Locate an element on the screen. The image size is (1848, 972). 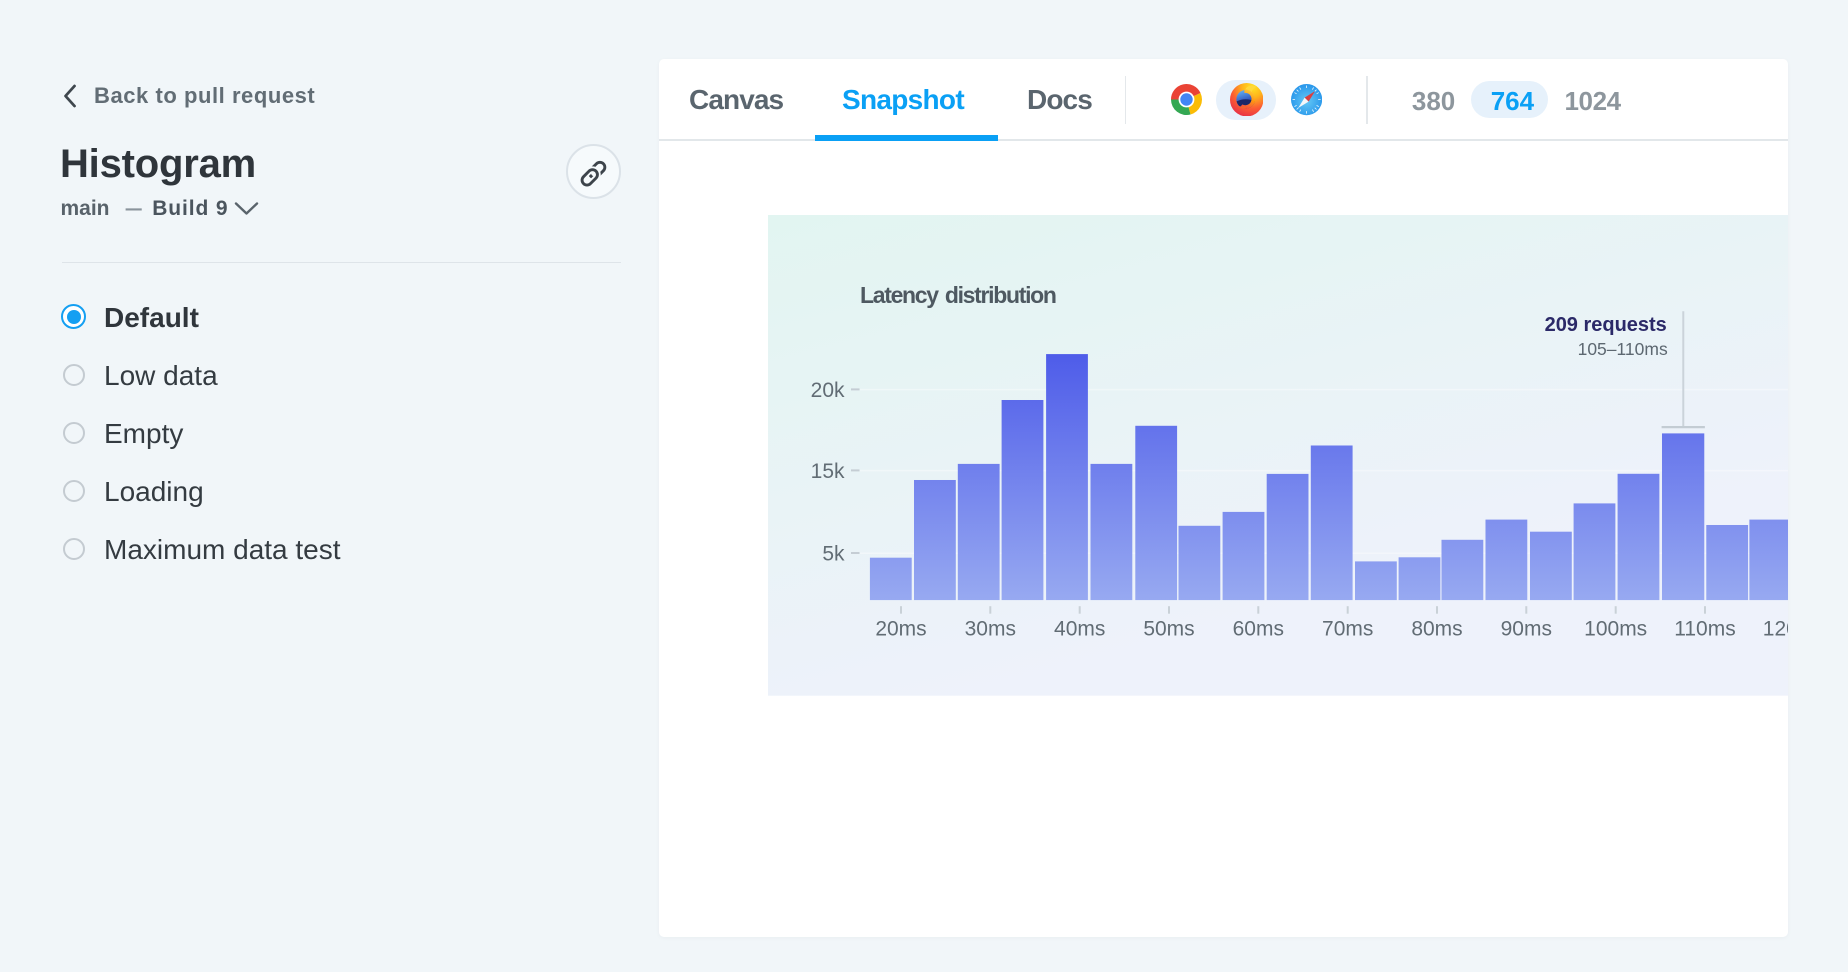
svg-text: 120ms is located at coordinates (1775, 629).